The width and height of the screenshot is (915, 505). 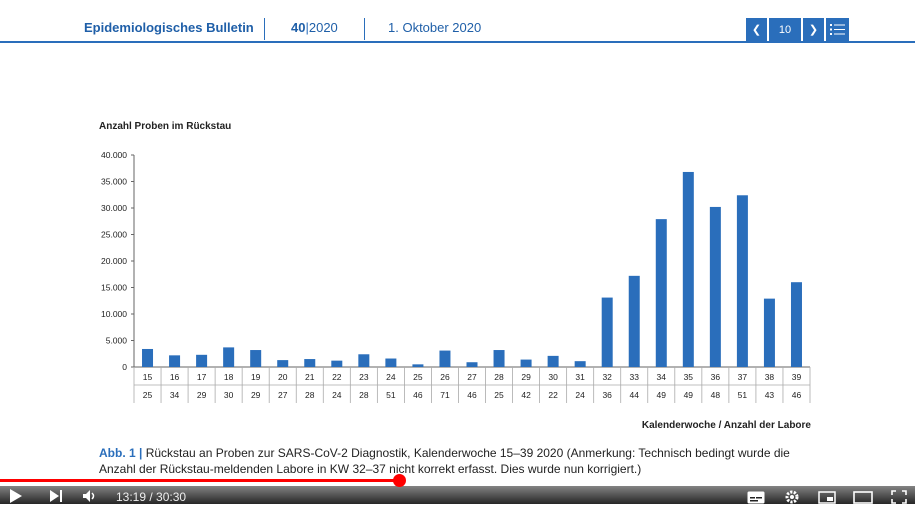 I want to click on issue-year: 2020, so click(x=323, y=27).